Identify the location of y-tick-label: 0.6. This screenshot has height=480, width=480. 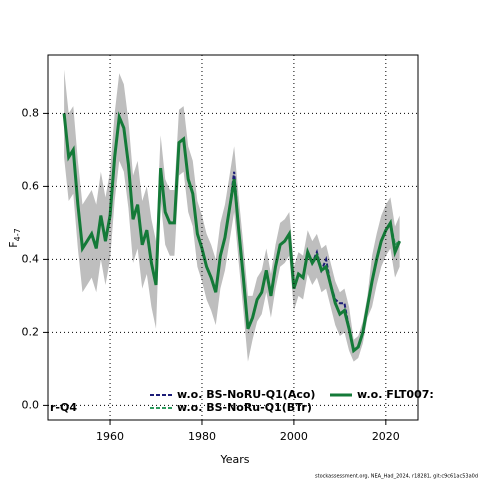
(31, 185).